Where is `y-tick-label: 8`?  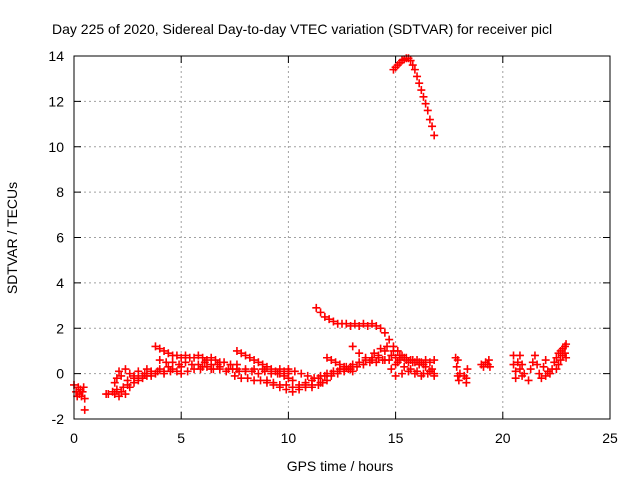 y-tick-label: 8 is located at coordinates (60, 192).